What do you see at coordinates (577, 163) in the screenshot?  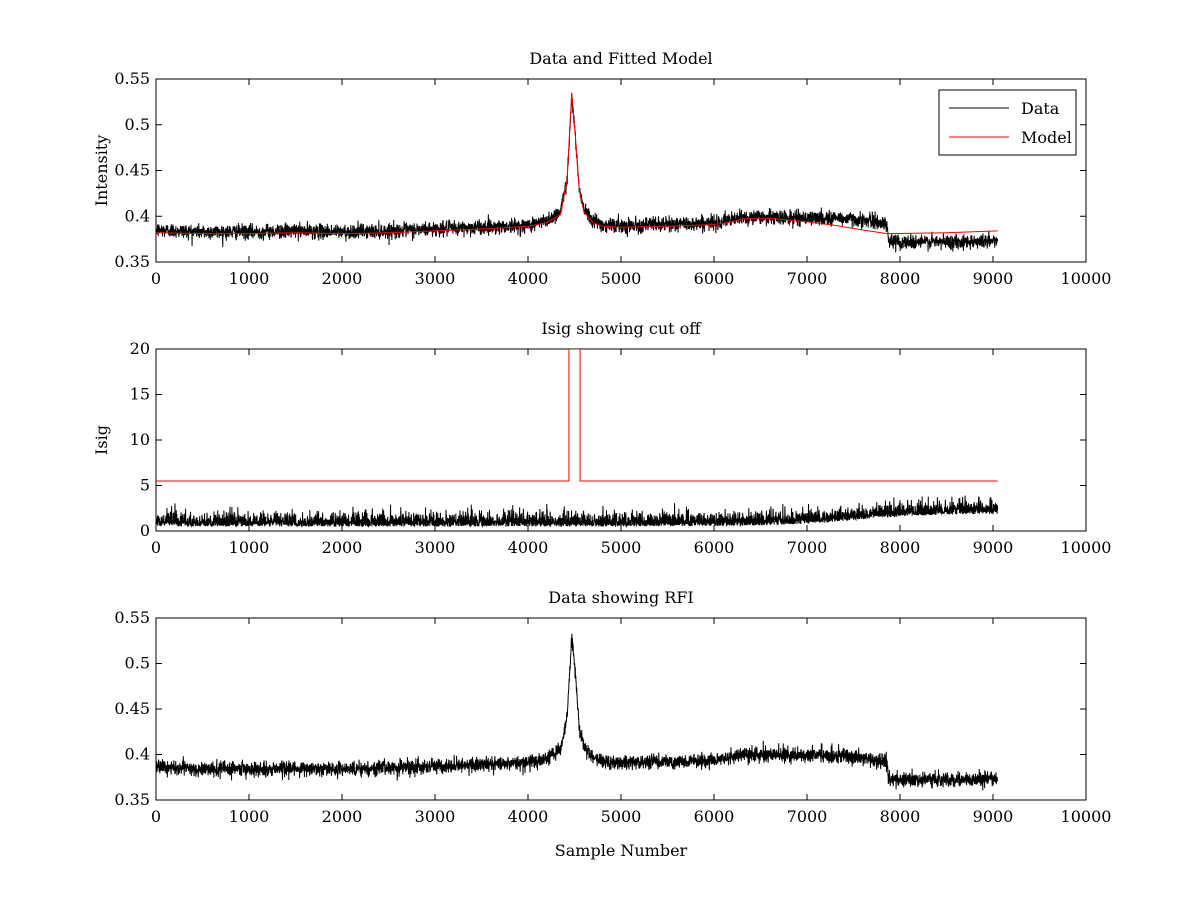 I see `series-line-model` at bounding box center [577, 163].